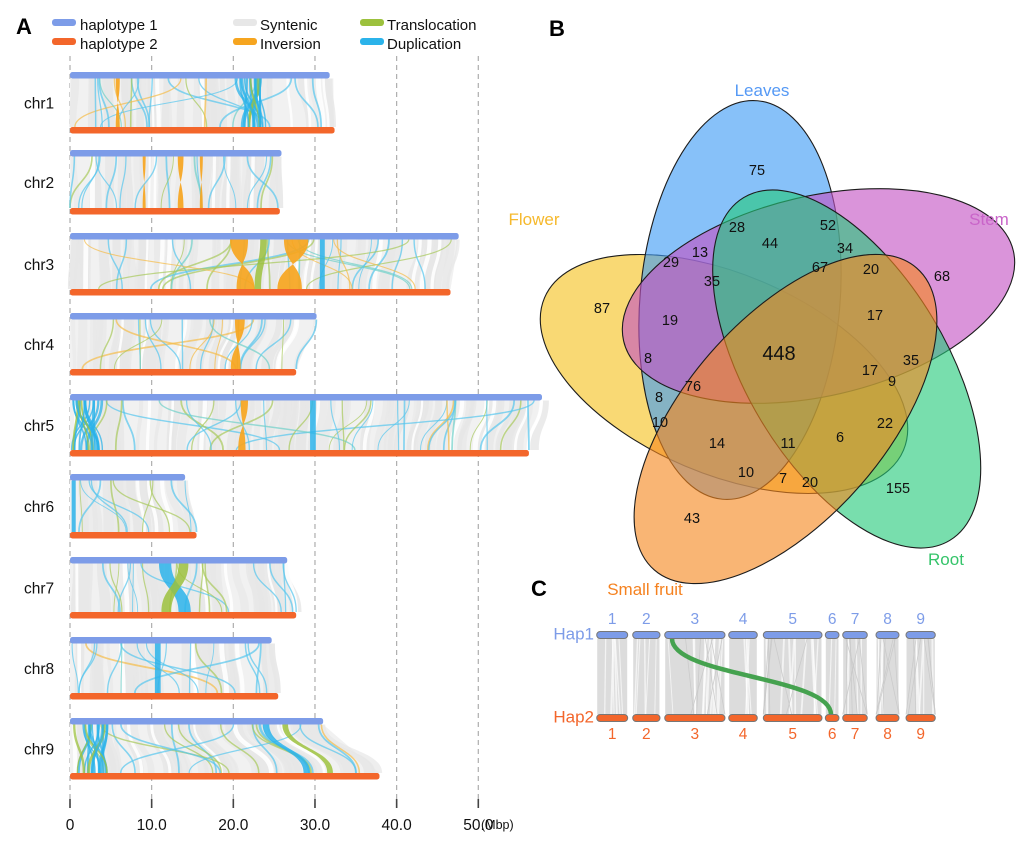 The width and height of the screenshot is (1024, 843). What do you see at coordinates (695, 619) in the screenshot?
I see `chr-number-top: 3` at bounding box center [695, 619].